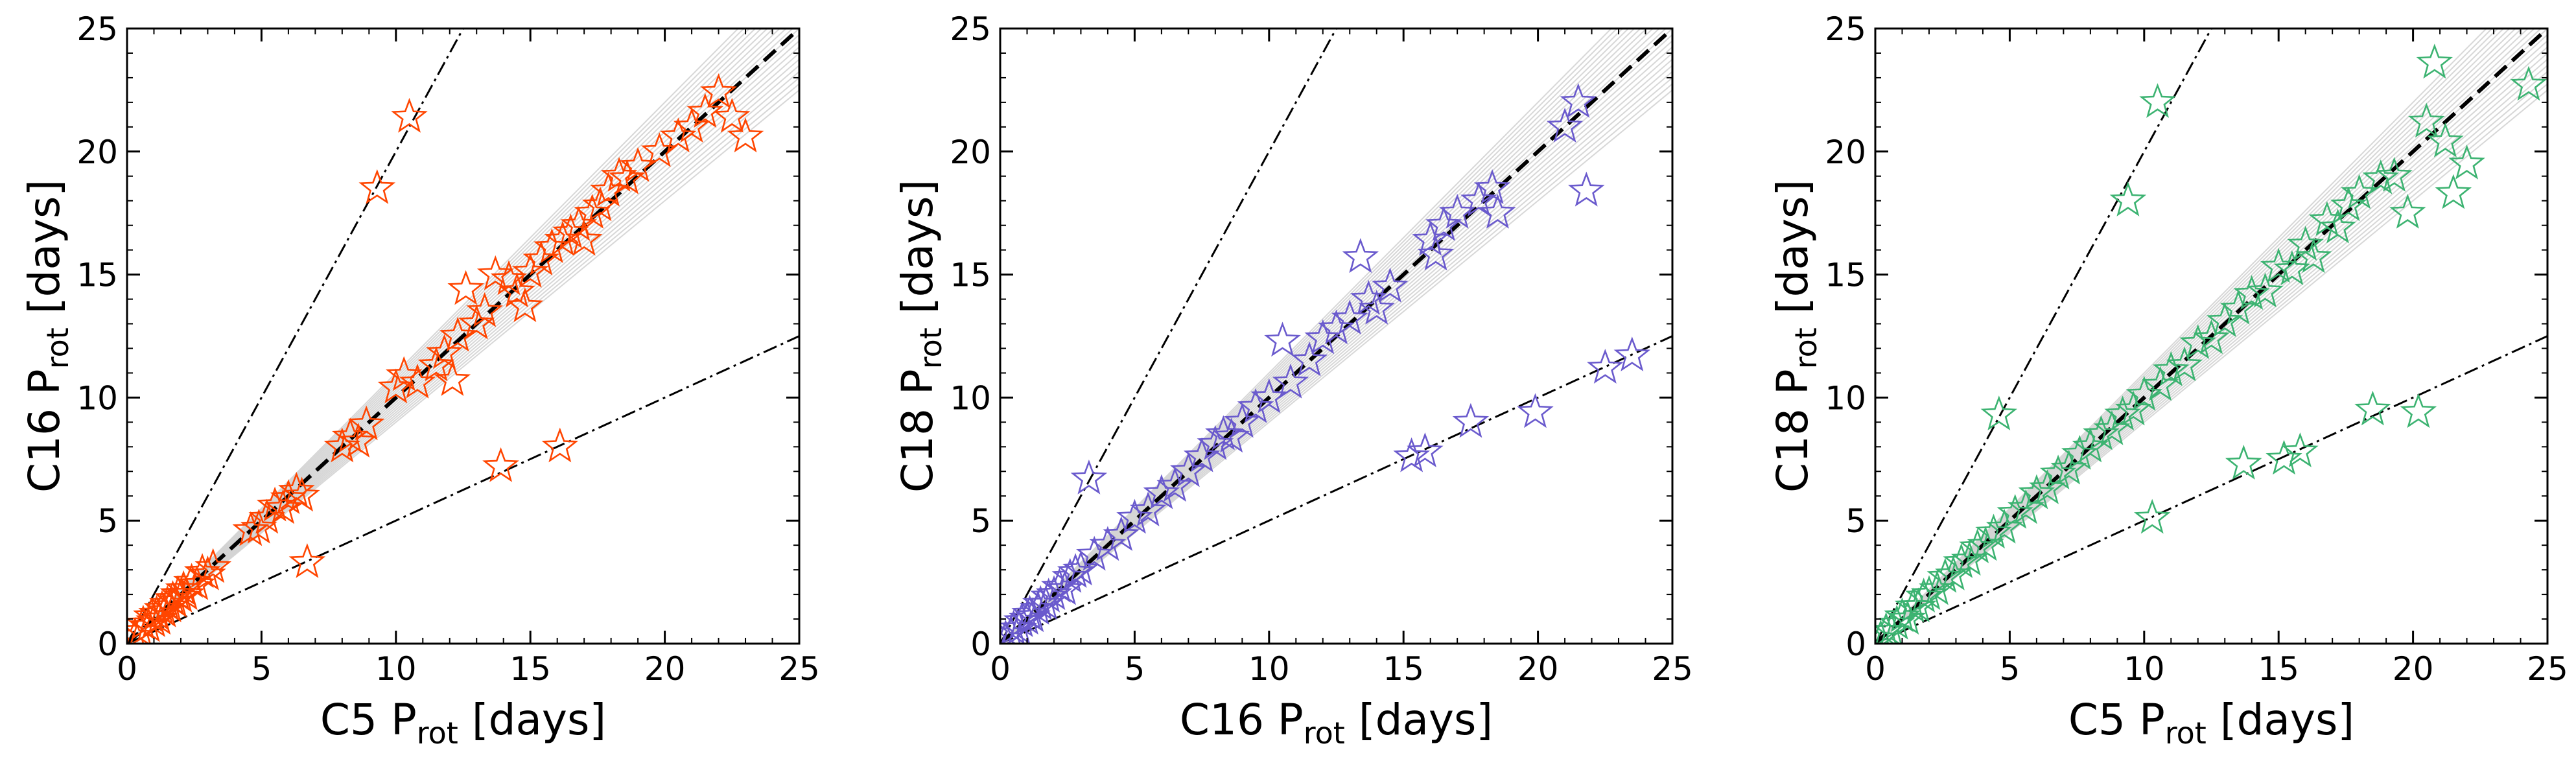 This screenshot has width=2576, height=759. Describe the element at coordinates (1795, 336) in the screenshot. I see `y-axis-label: C18 Prot [days]` at that location.